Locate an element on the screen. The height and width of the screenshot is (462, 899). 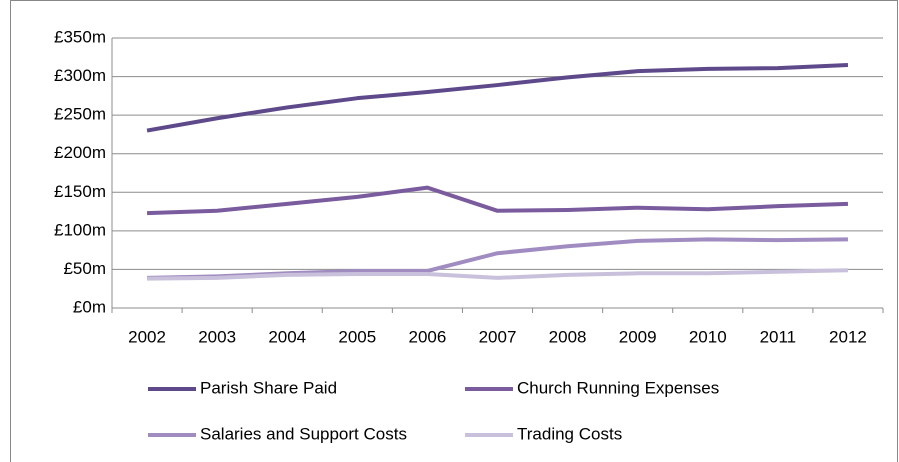
y-tick-label: £350m is located at coordinates (80, 36).